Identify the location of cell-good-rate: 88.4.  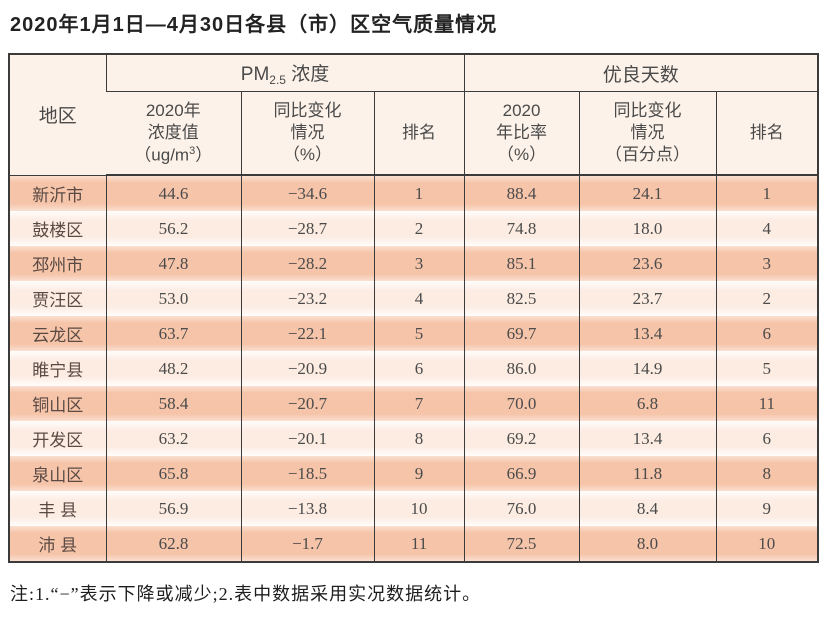
(521, 193).